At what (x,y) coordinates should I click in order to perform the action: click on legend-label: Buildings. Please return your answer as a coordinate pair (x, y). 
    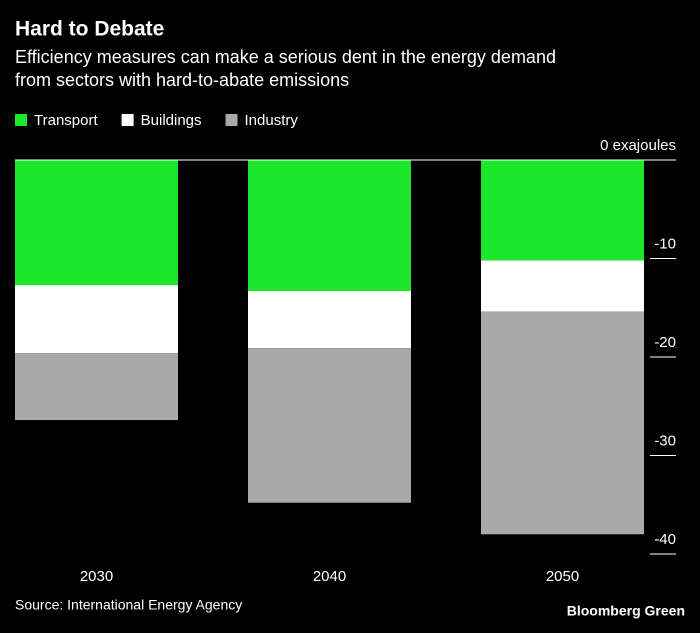
    Looking at the image, I should click on (171, 120).